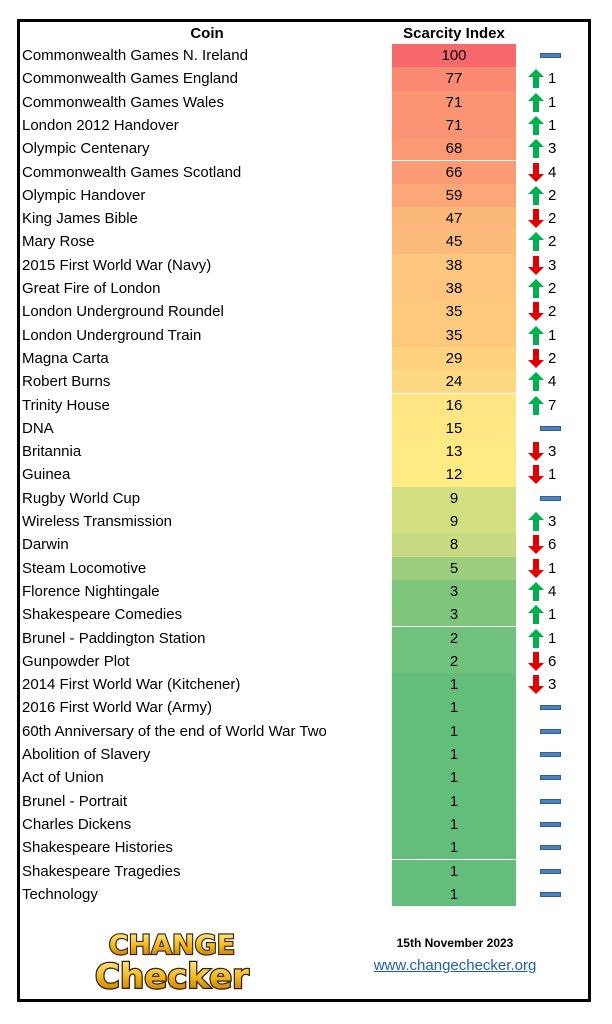 The height and width of the screenshot is (1024, 612). Describe the element at coordinates (302, 358) in the screenshot. I see `table-row: Magna Carta 29 2` at that location.